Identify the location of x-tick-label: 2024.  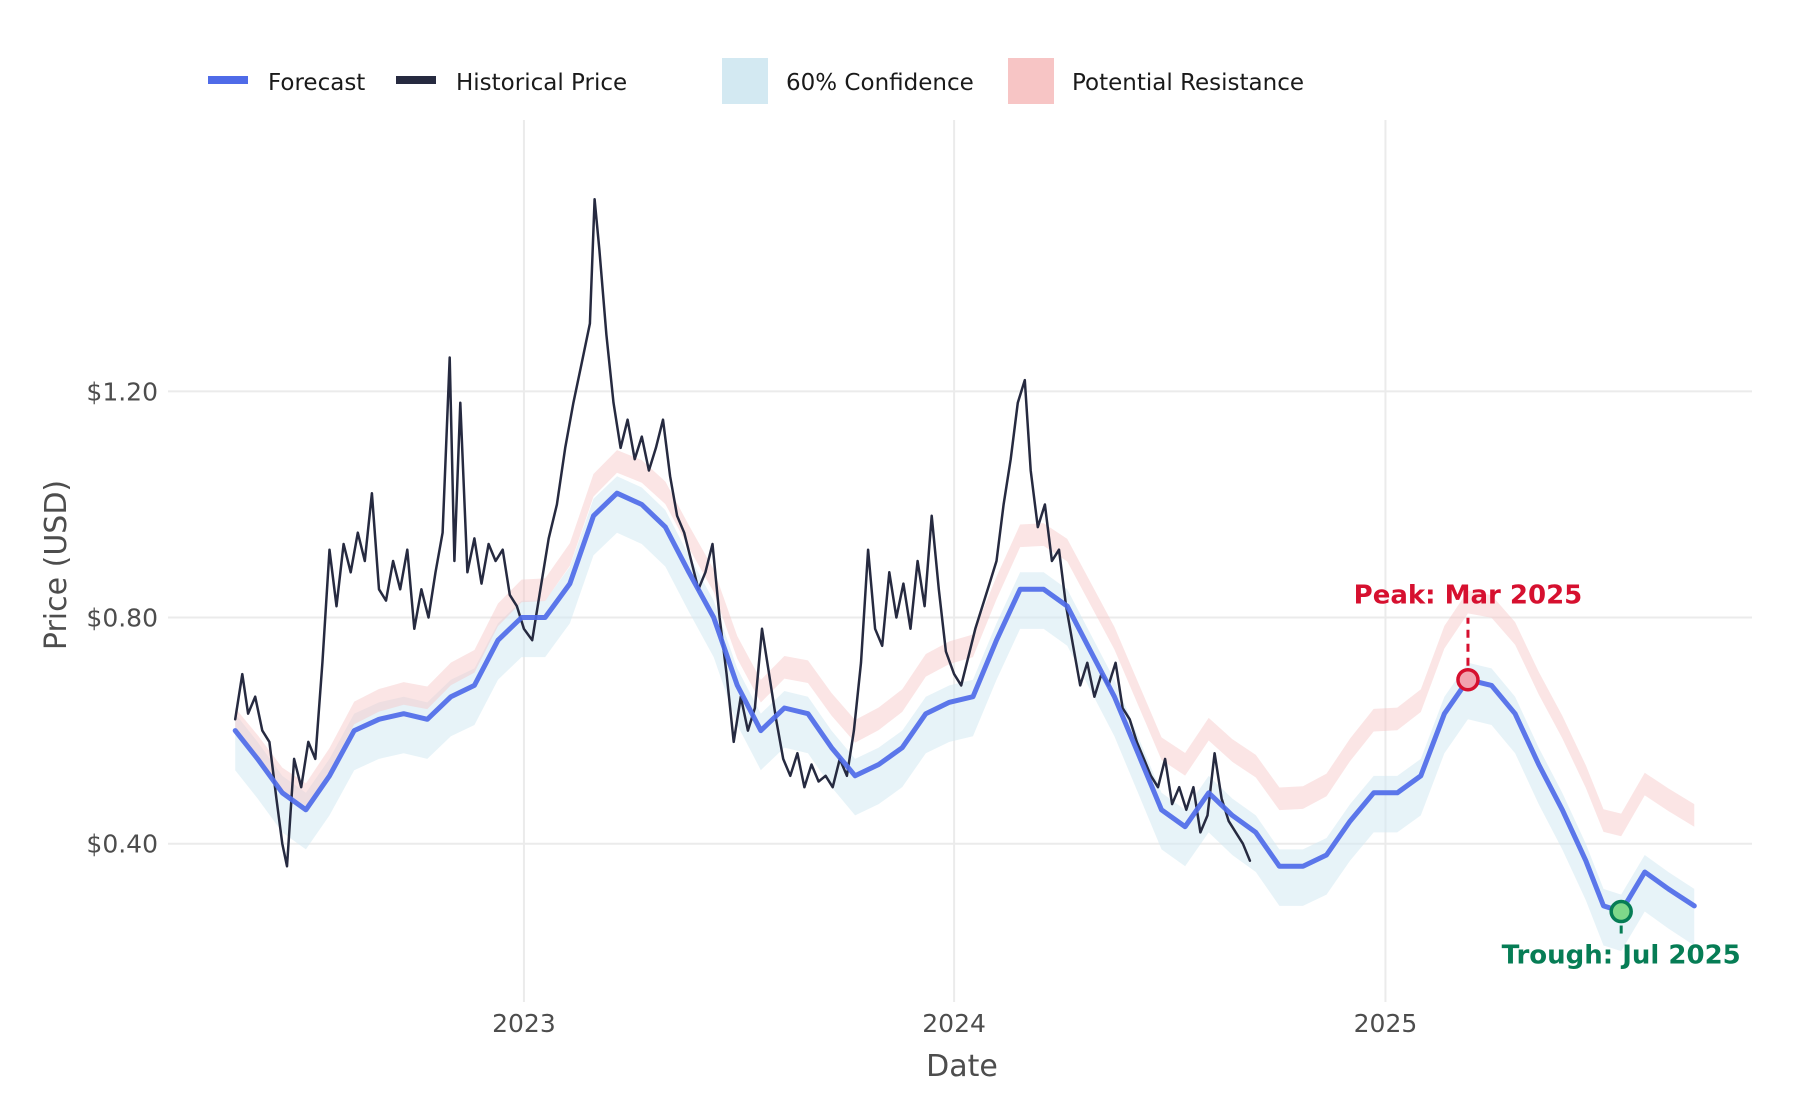
(954, 1023).